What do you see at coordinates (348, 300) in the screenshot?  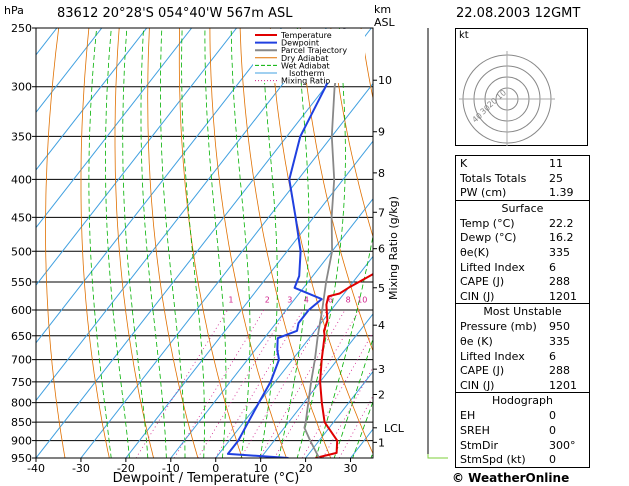 I see `mixing-ratio-label: 8` at bounding box center [348, 300].